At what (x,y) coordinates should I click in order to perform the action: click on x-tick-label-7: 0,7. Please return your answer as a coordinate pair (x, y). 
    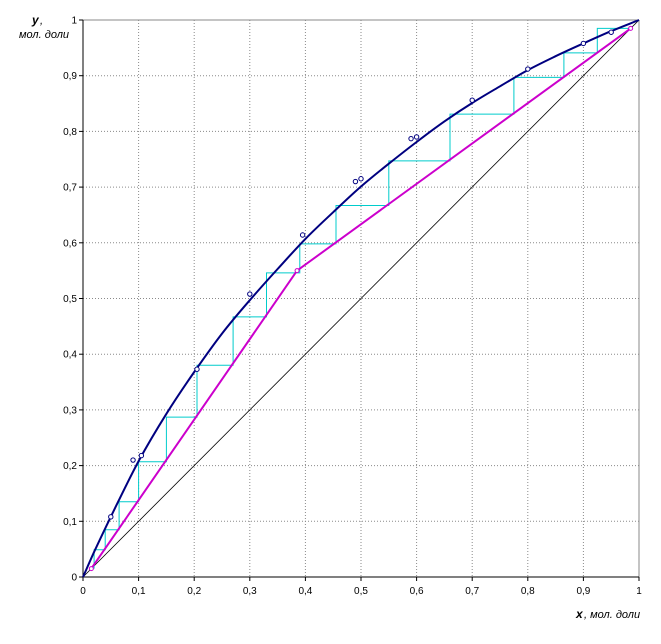
    Looking at the image, I should click on (472, 591).